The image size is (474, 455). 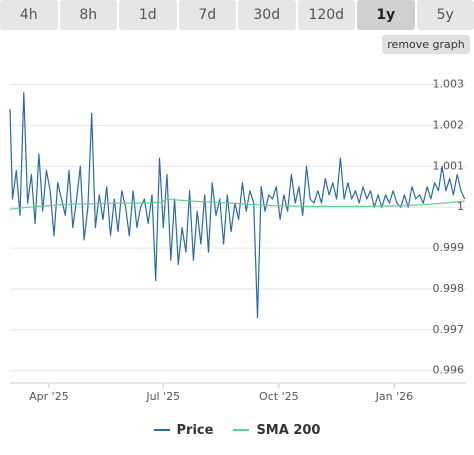 I want to click on legend-item-sma-200: SMA 200, so click(x=276, y=430).